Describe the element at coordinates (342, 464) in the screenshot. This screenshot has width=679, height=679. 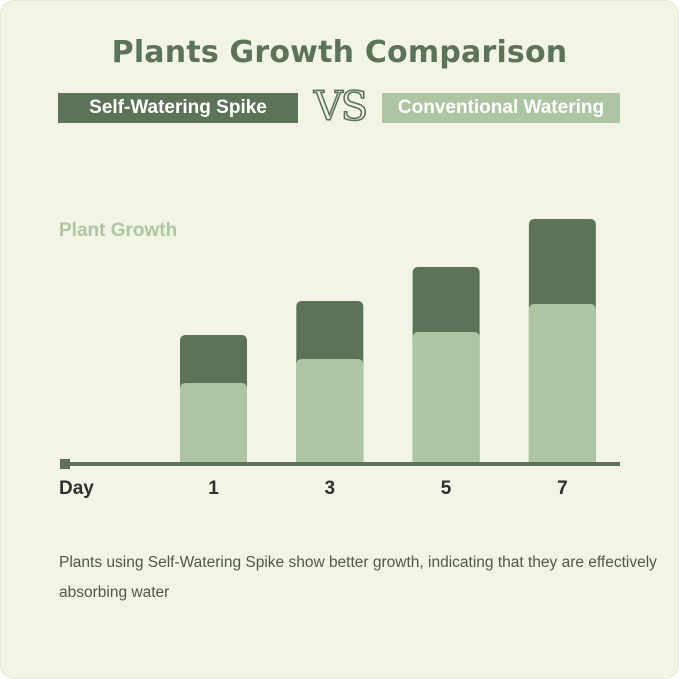
I see `x-axis-line` at that location.